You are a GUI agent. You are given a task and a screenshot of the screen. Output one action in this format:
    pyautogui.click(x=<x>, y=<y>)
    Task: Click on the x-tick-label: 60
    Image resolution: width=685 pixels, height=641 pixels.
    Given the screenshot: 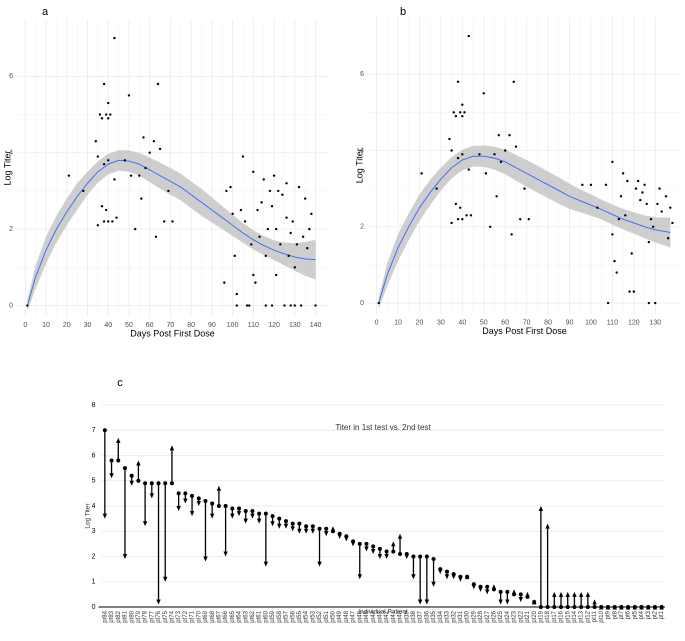 What is the action you would take?
    pyautogui.click(x=505, y=322)
    